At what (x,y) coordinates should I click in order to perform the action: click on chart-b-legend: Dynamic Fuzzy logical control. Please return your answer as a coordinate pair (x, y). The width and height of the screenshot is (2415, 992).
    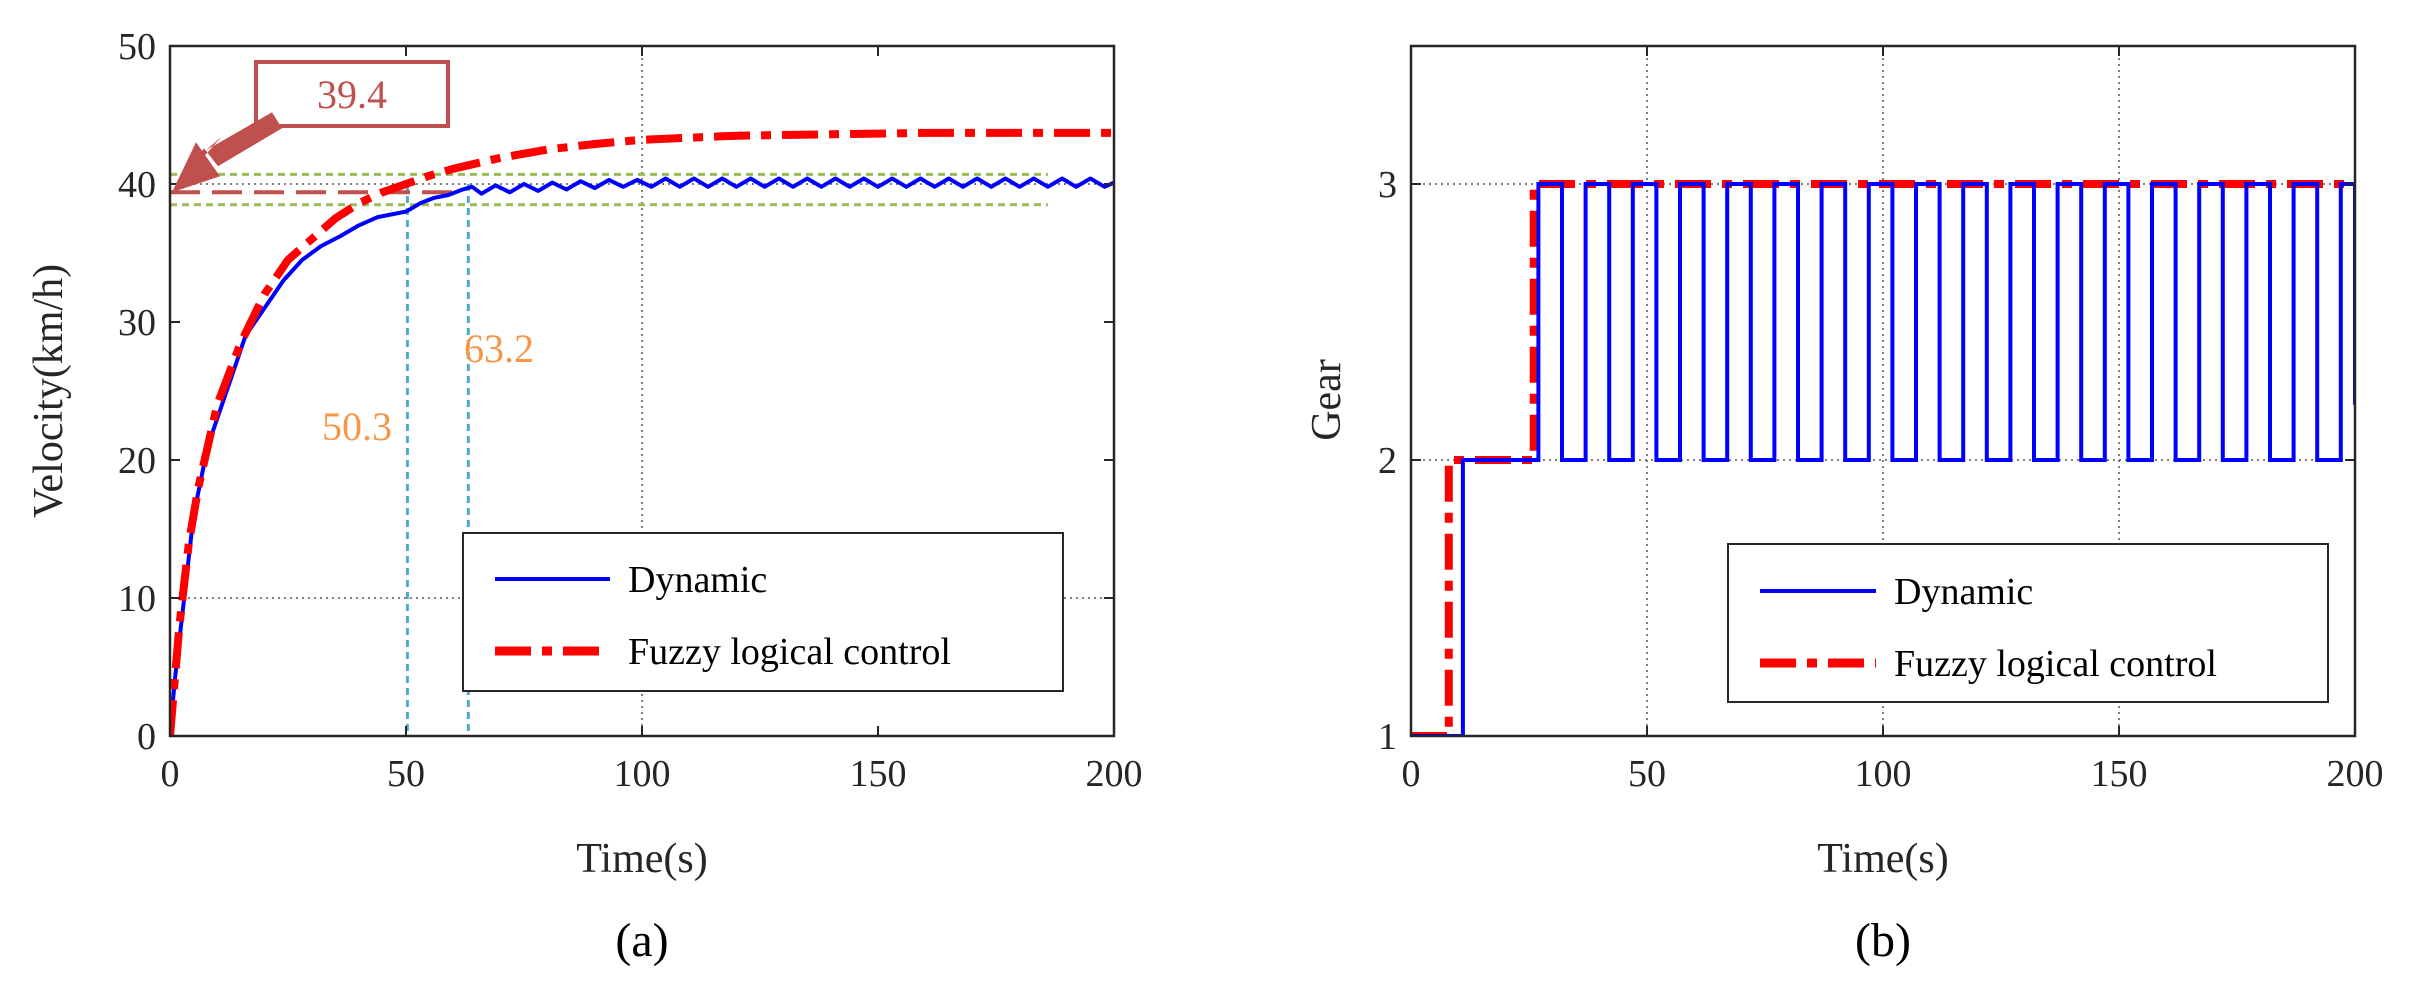
    Looking at the image, I should click on (2028, 623).